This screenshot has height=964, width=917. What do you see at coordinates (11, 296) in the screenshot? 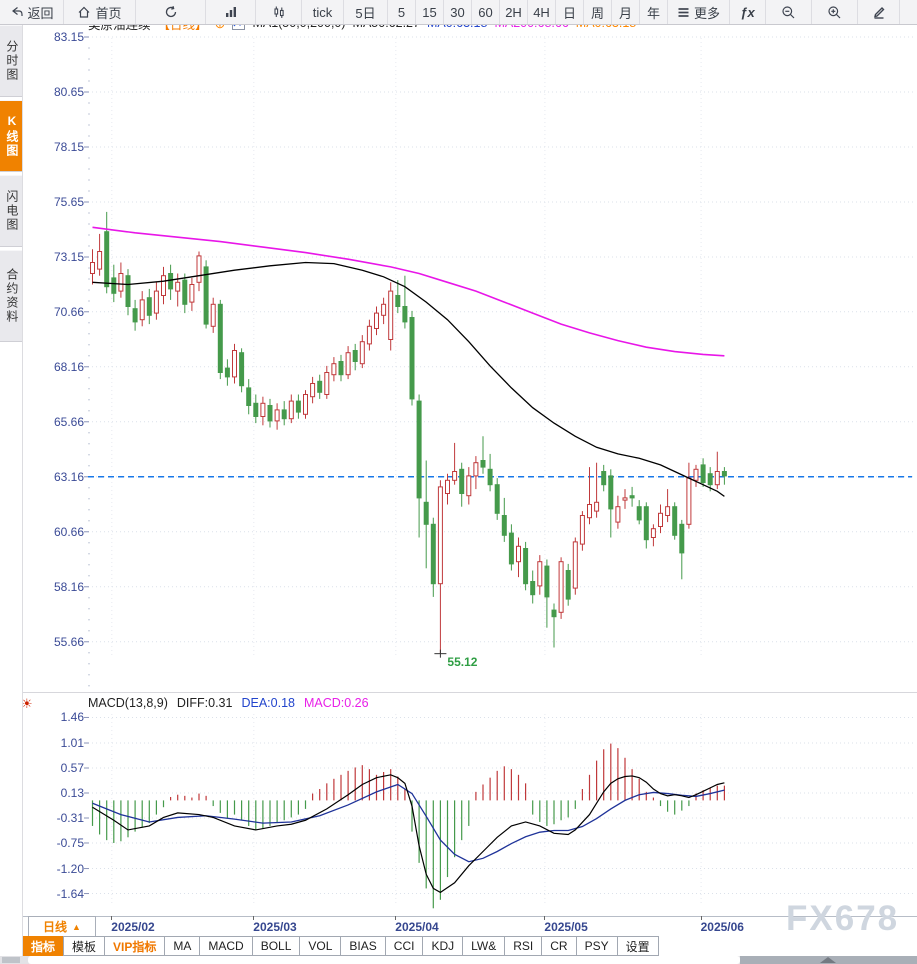
I see `sidebar-item-3: 合约资料` at bounding box center [11, 296].